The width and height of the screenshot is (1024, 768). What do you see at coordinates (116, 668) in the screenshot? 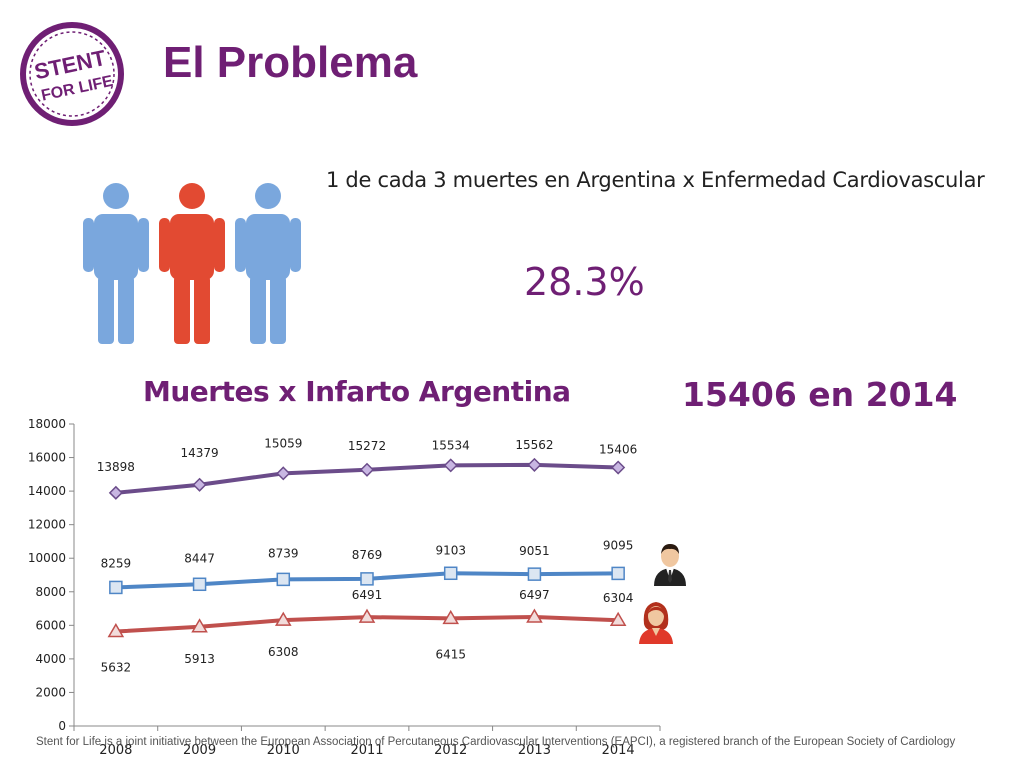
I see `data-label-women: 5632` at bounding box center [116, 668].